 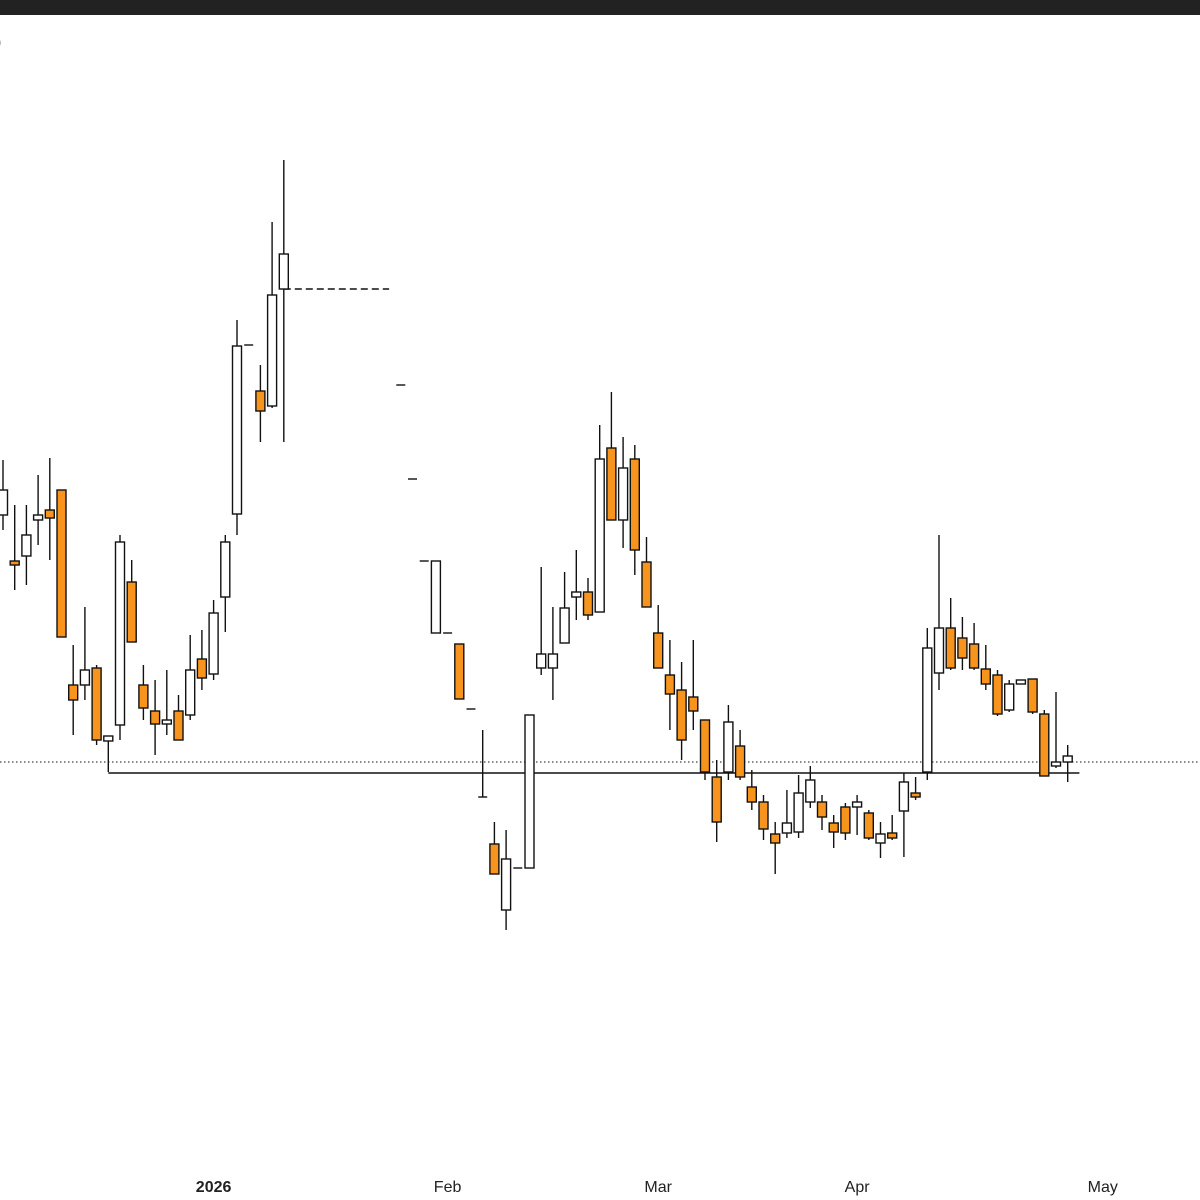 What do you see at coordinates (214, 1187) in the screenshot?
I see `x-tick-label: 2026` at bounding box center [214, 1187].